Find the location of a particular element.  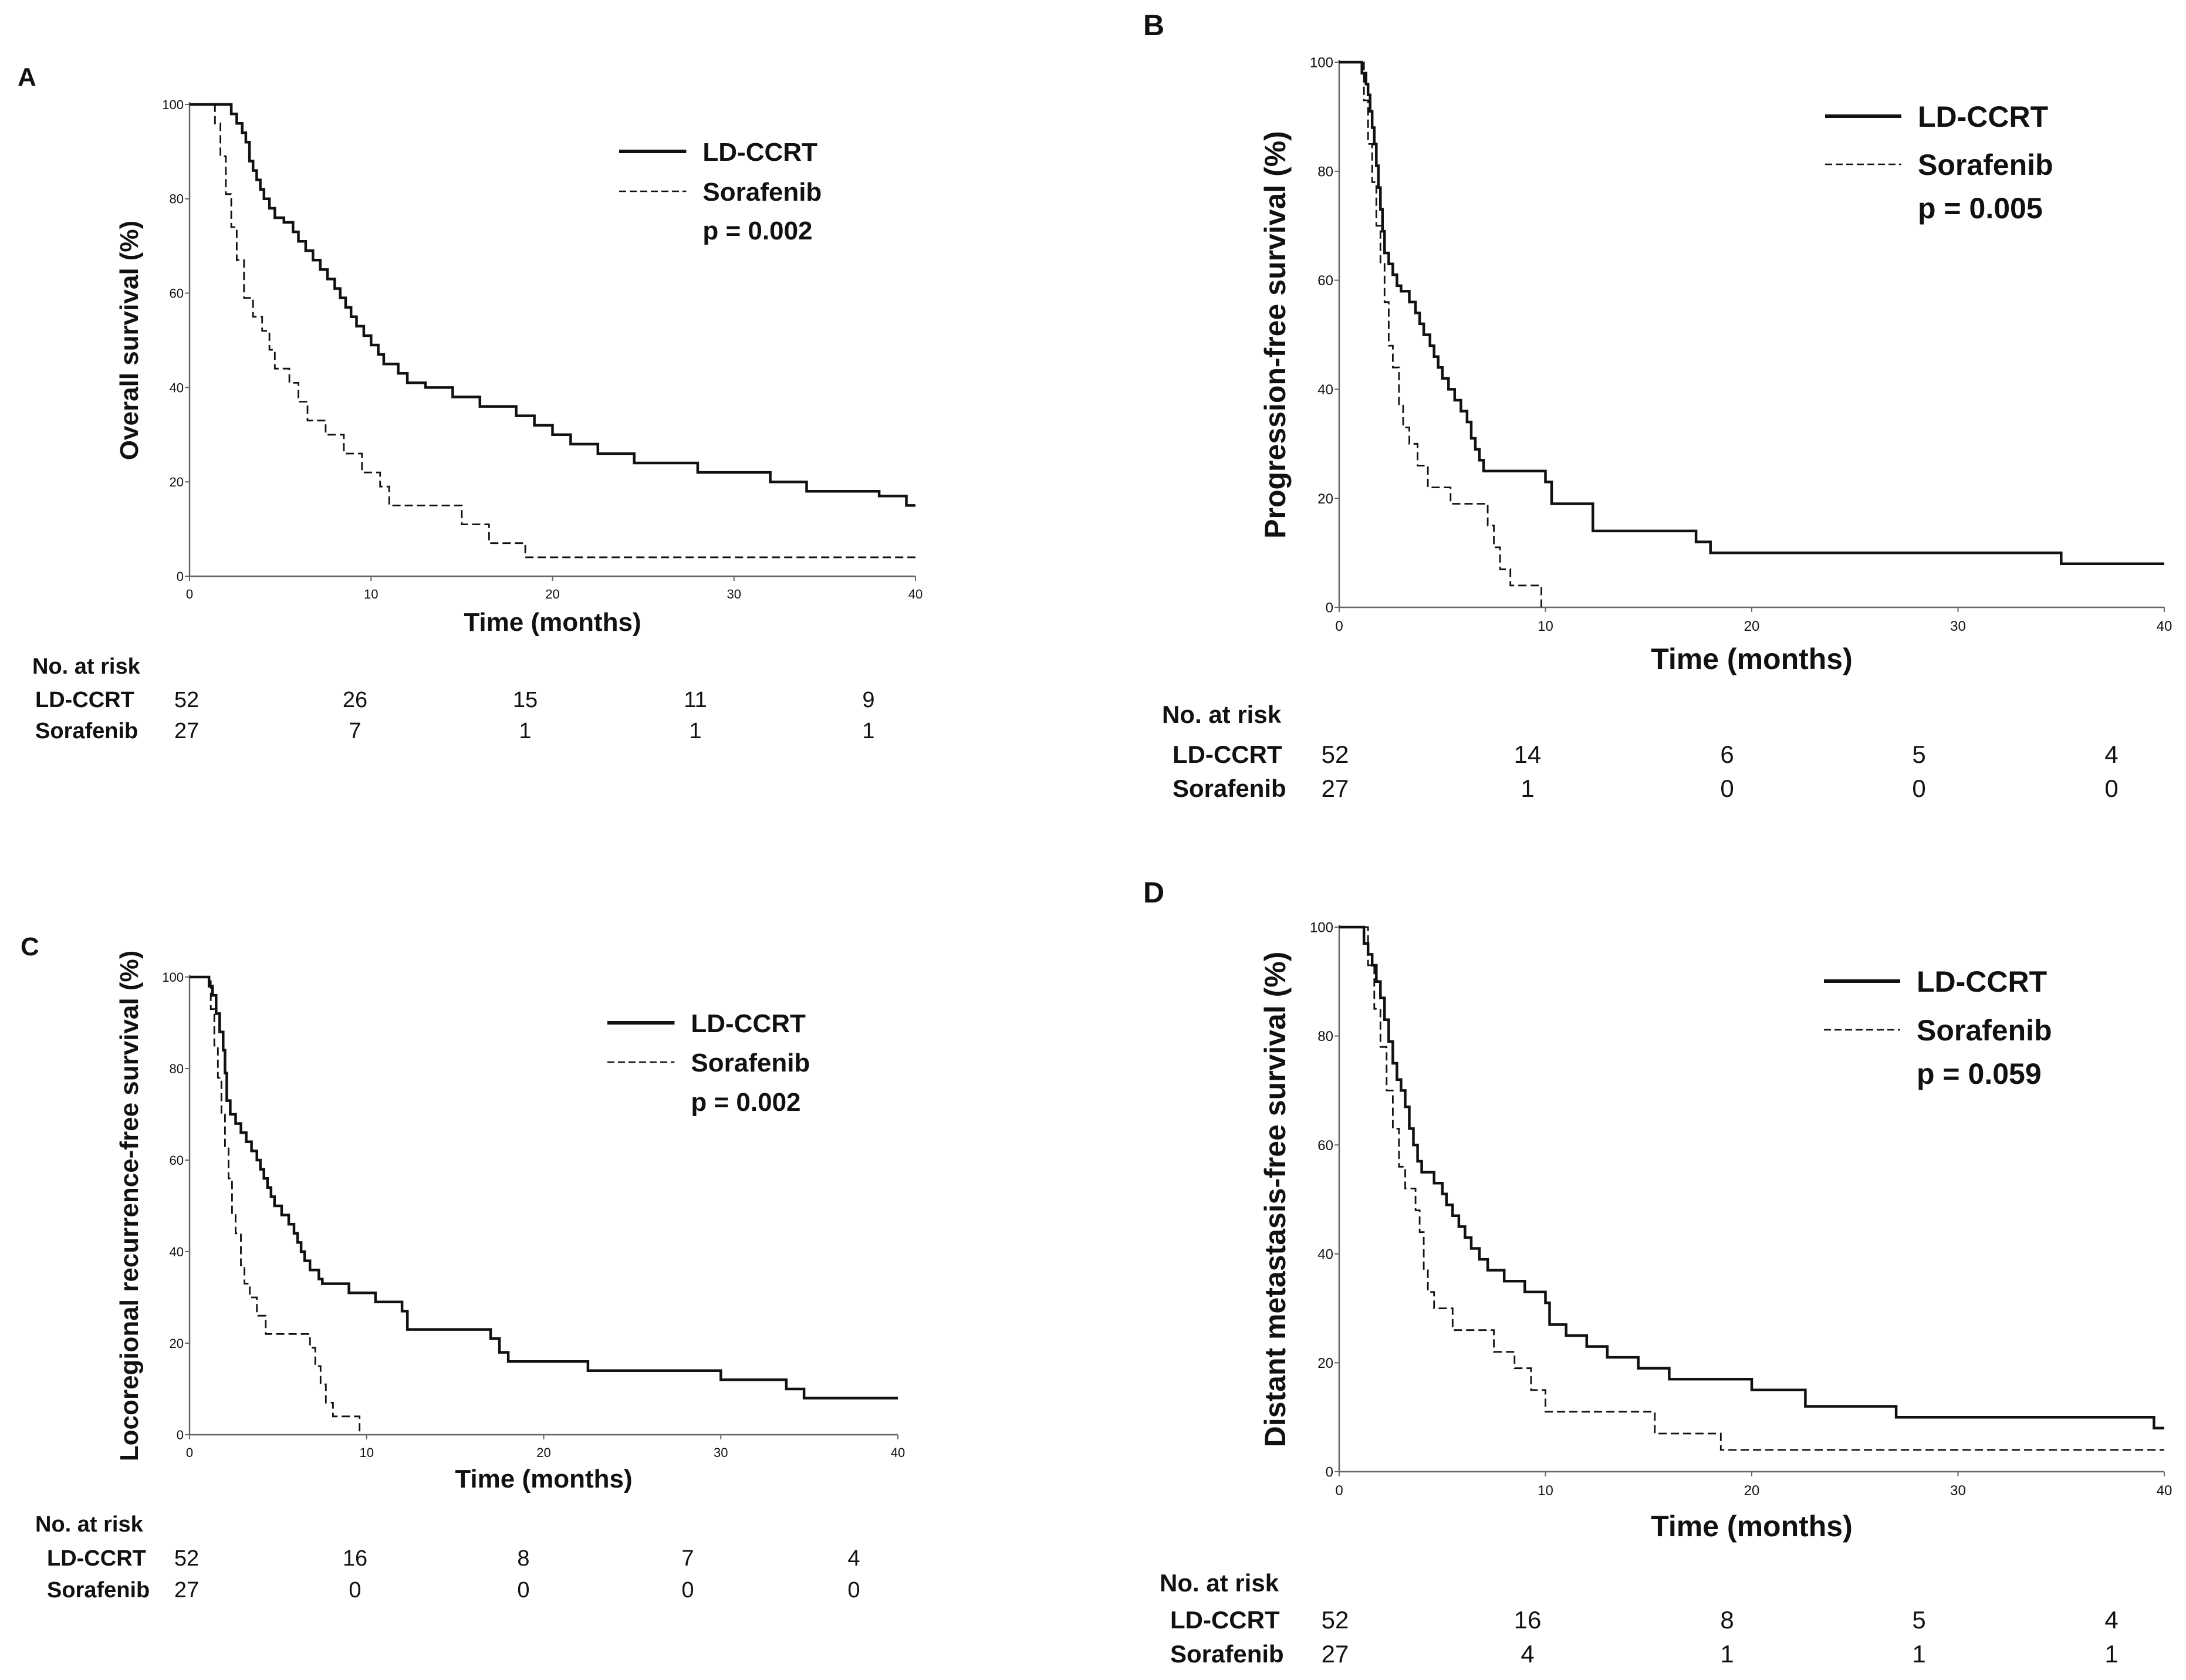

panel-b-p-value: p = 0.005 is located at coordinates (1980, 208).